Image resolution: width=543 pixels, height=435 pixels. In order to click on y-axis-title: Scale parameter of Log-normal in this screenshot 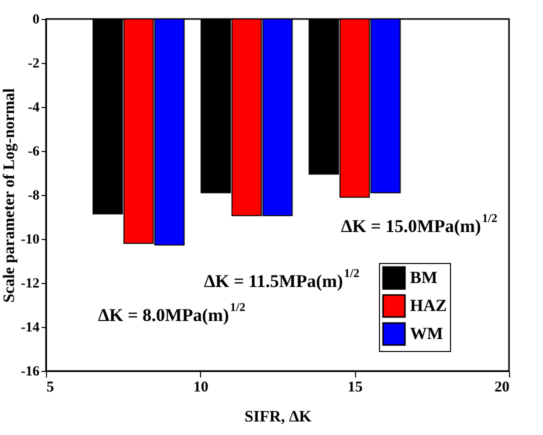, I will do `click(9, 195)`.